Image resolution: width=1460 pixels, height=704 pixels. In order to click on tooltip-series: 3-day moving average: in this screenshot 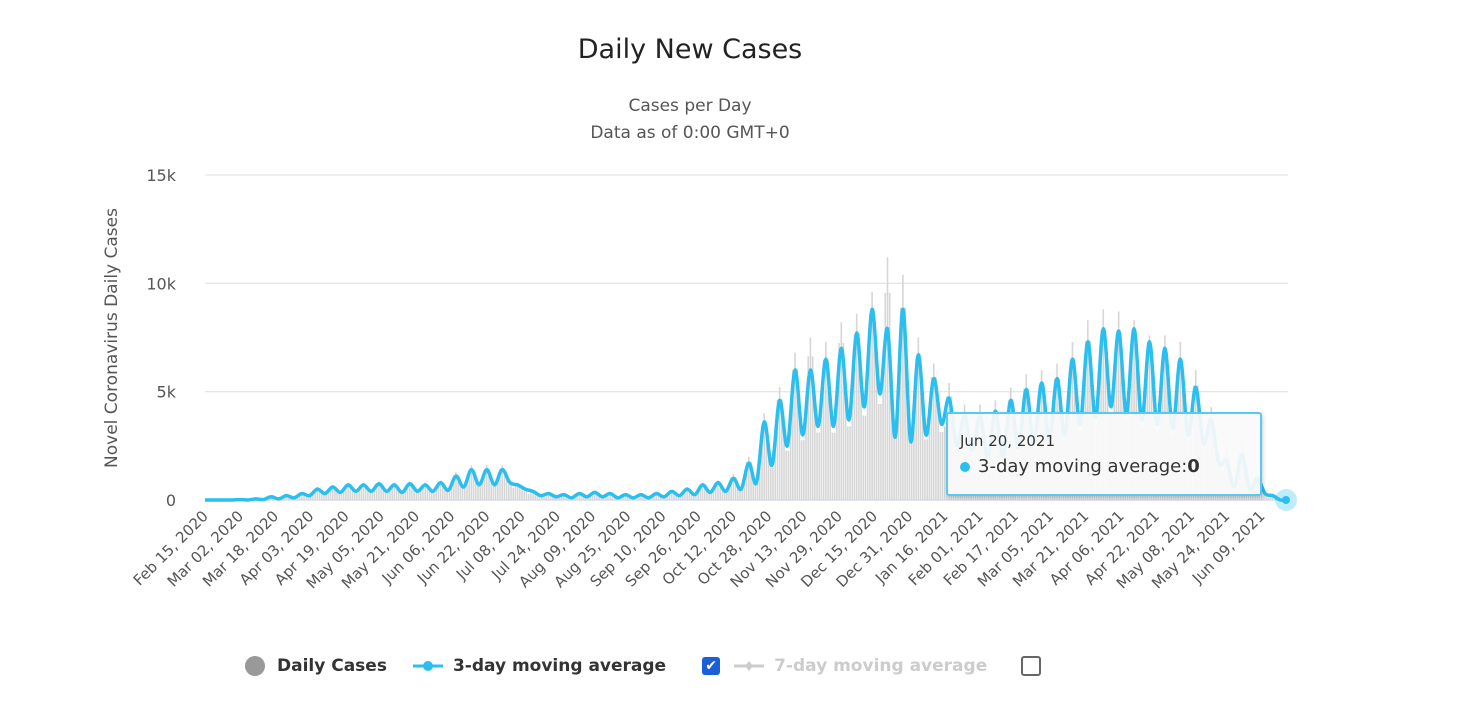, I will do `click(1083, 466)`.